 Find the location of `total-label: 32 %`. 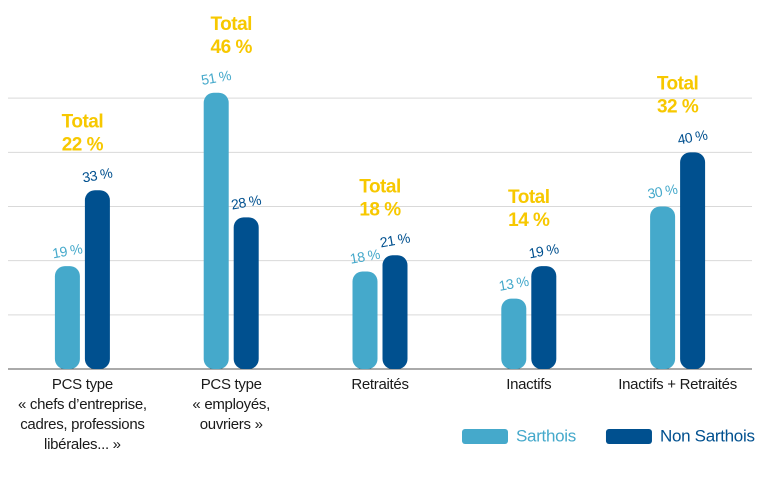

total-label: 32 % is located at coordinates (678, 106).